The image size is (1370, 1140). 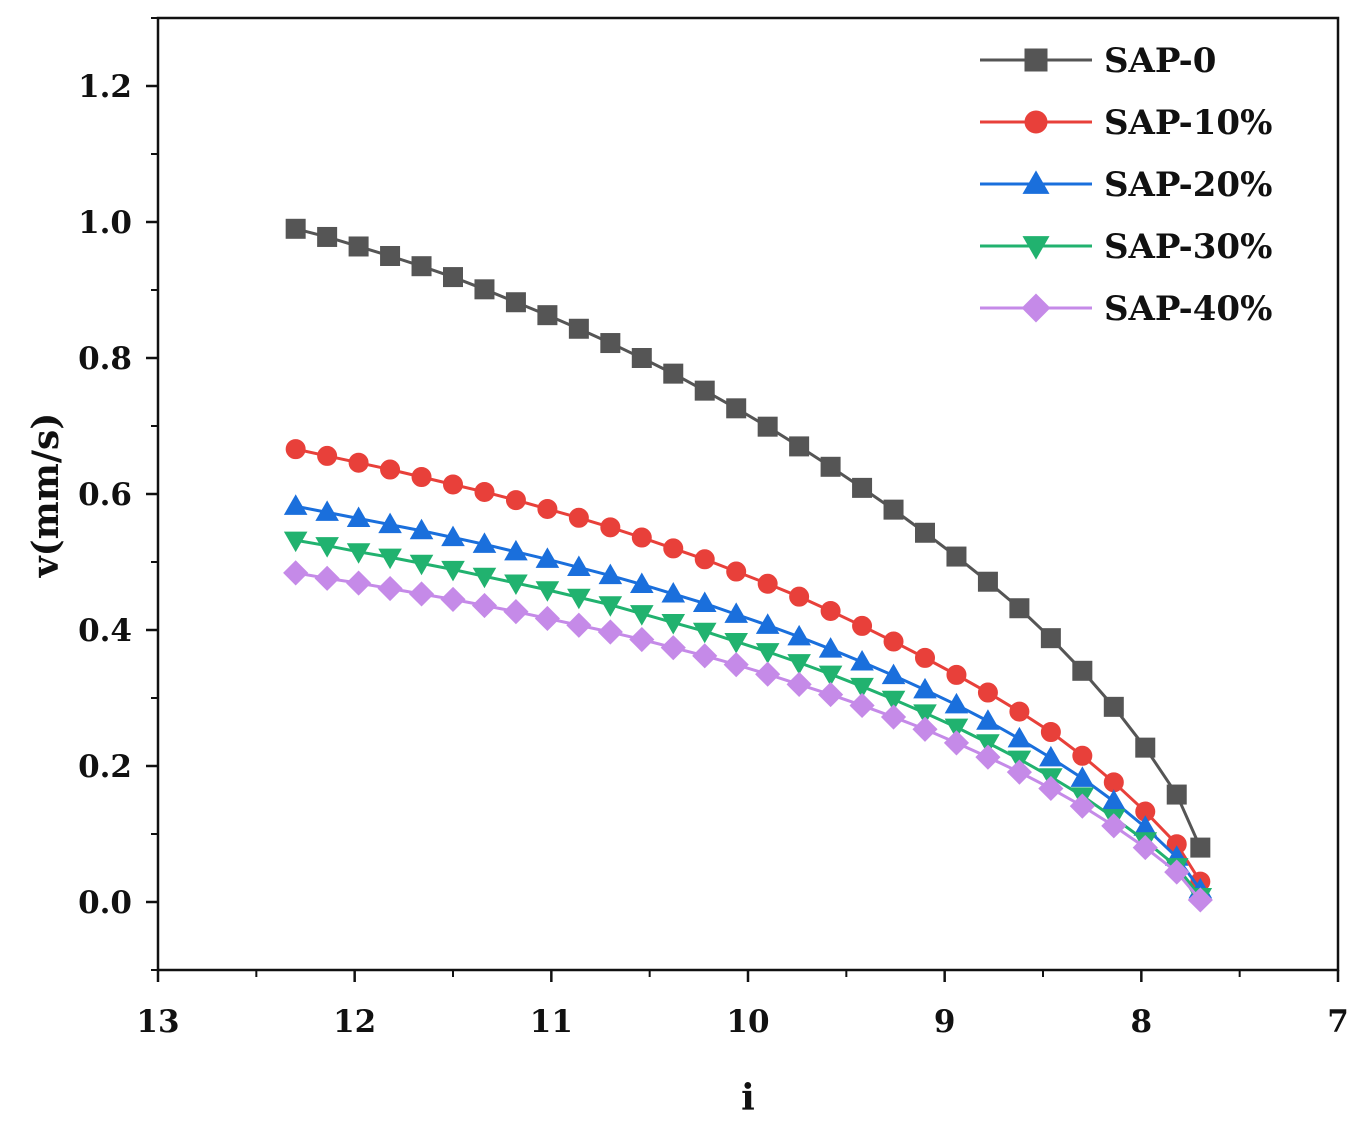 I want to click on legend-item: SAP-10%, so click(x=1126, y=123).